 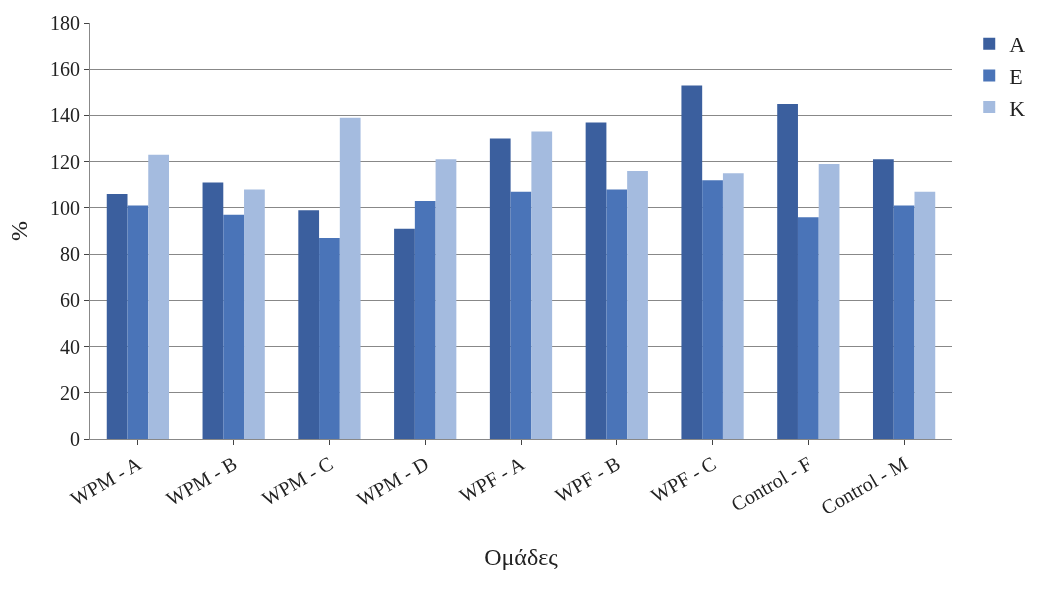 I want to click on x-tick-label: WPF - A, so click(x=492, y=479).